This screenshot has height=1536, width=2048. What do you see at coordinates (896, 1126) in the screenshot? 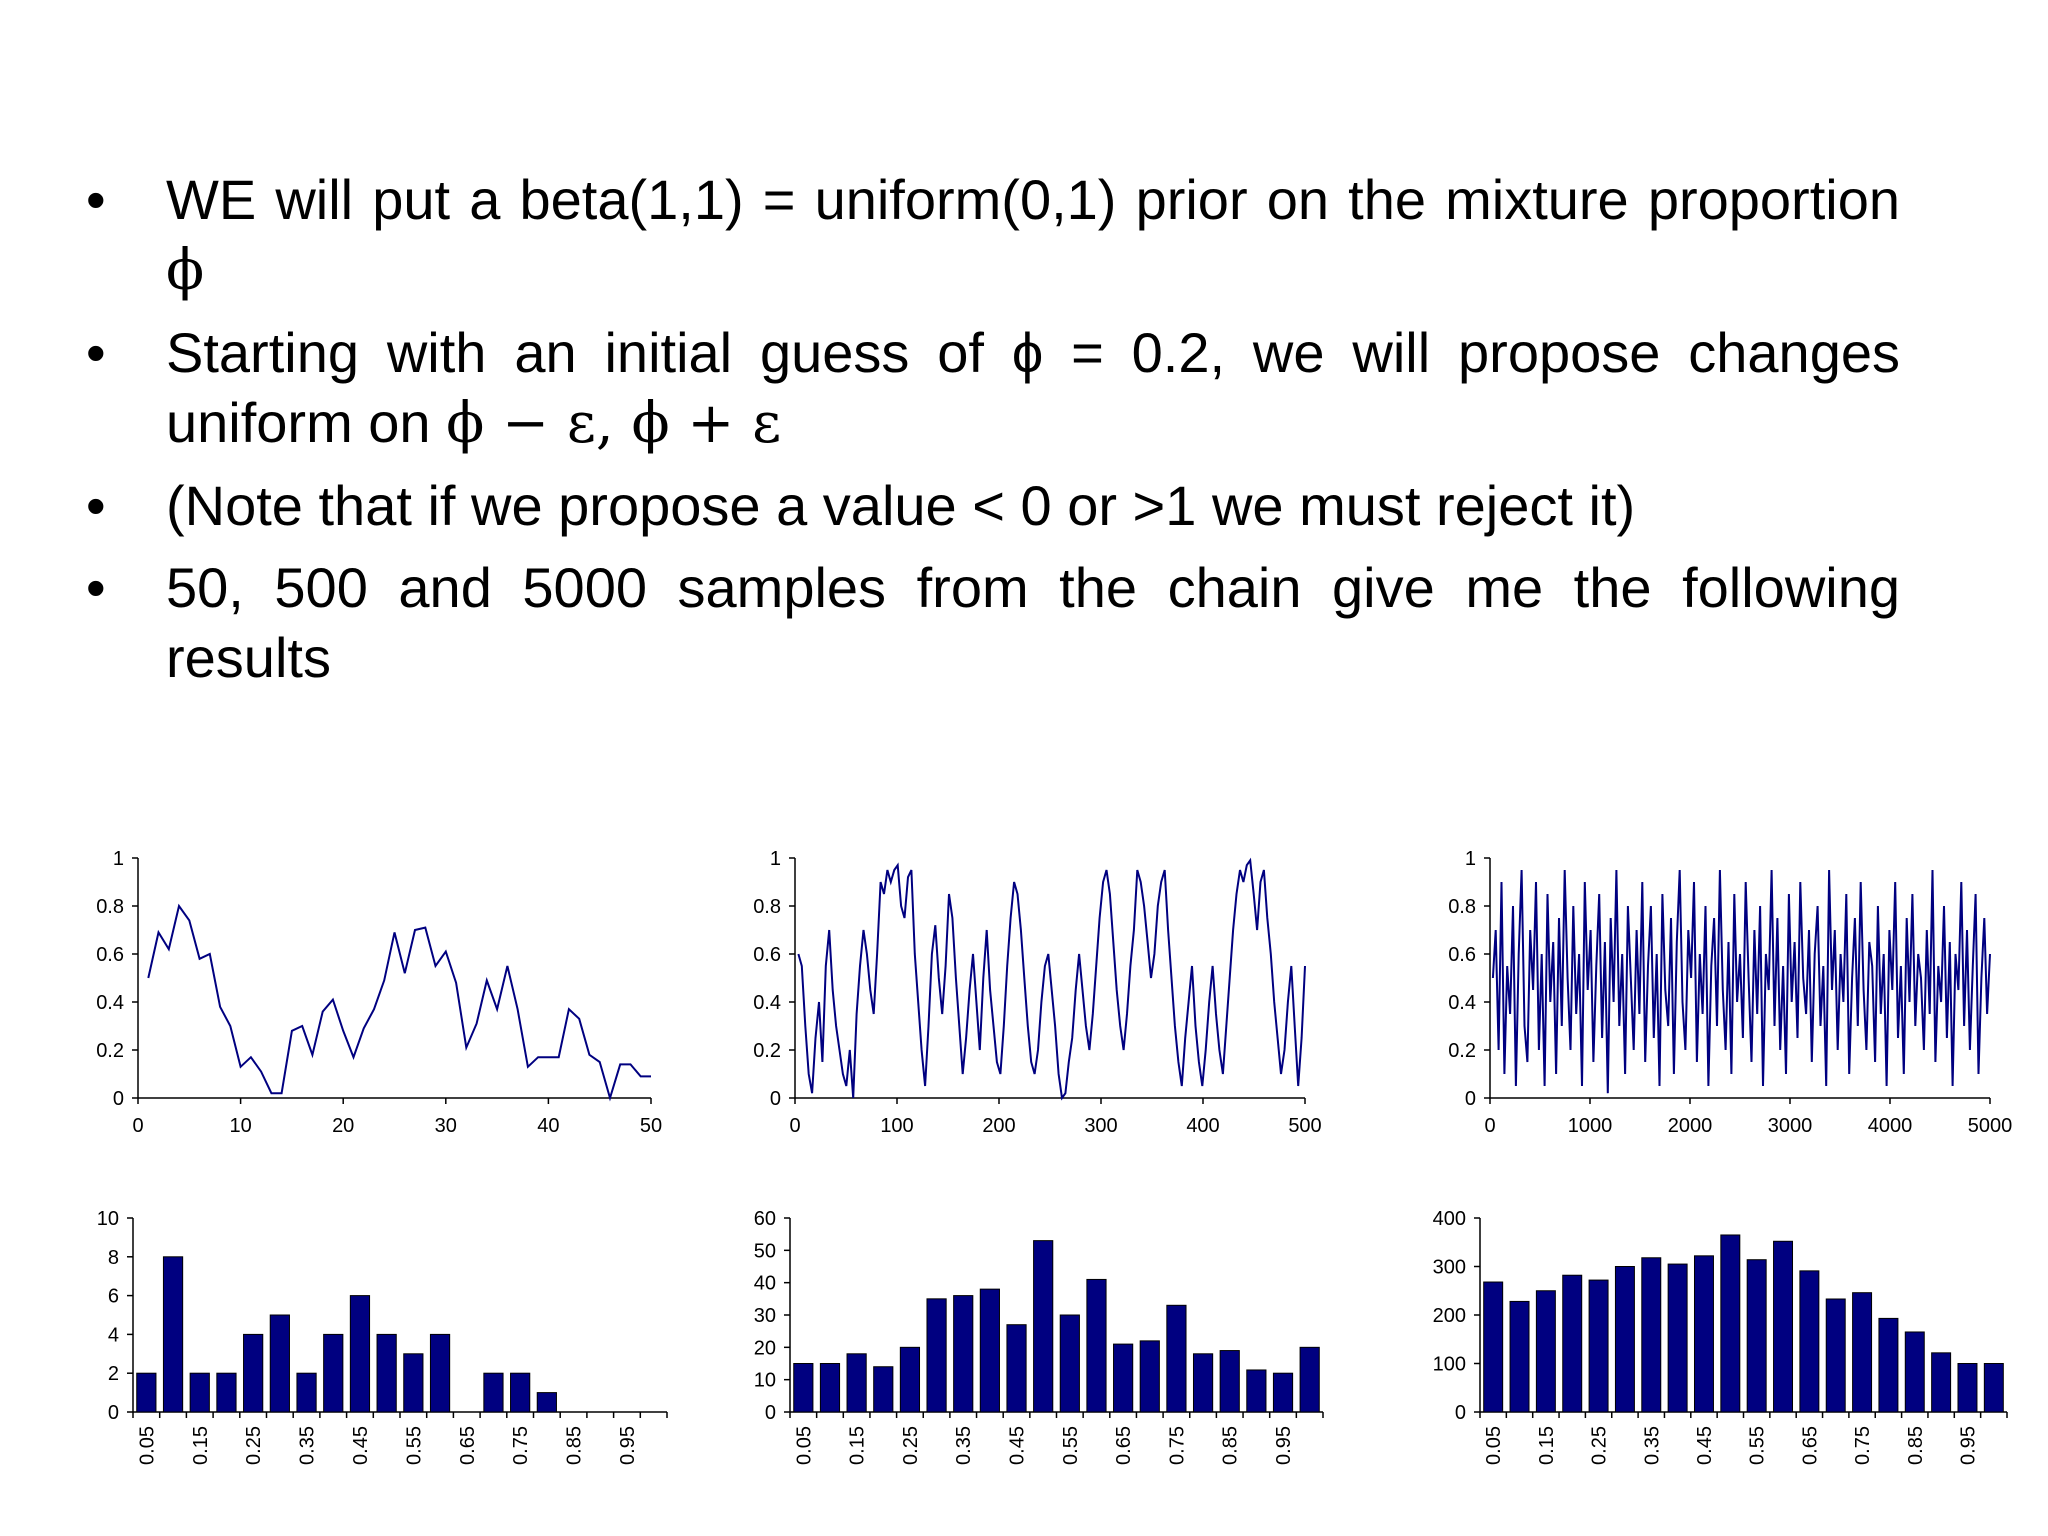
I see `x-tick-label: 100` at bounding box center [896, 1126].